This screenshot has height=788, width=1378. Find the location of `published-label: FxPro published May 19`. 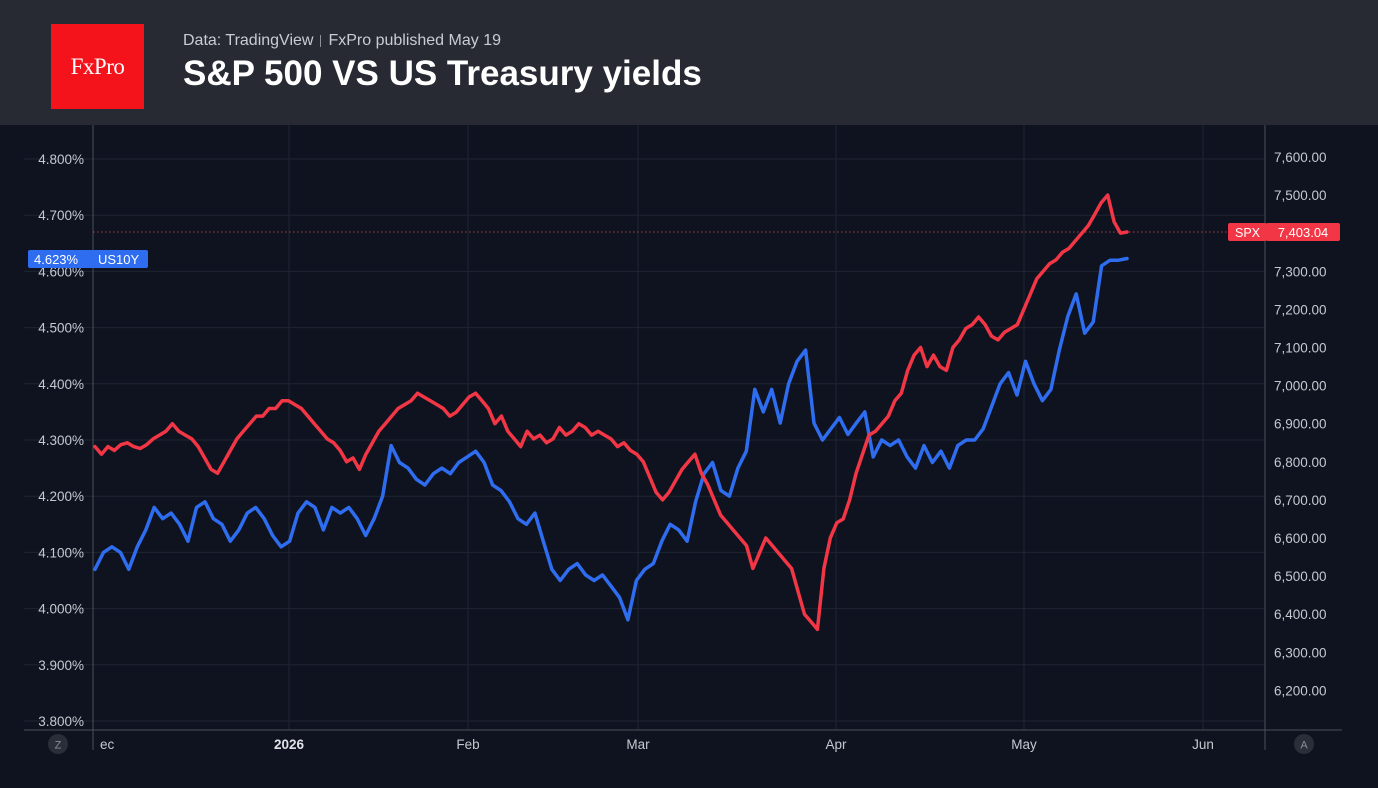

published-label: FxPro published May 19 is located at coordinates (414, 40).